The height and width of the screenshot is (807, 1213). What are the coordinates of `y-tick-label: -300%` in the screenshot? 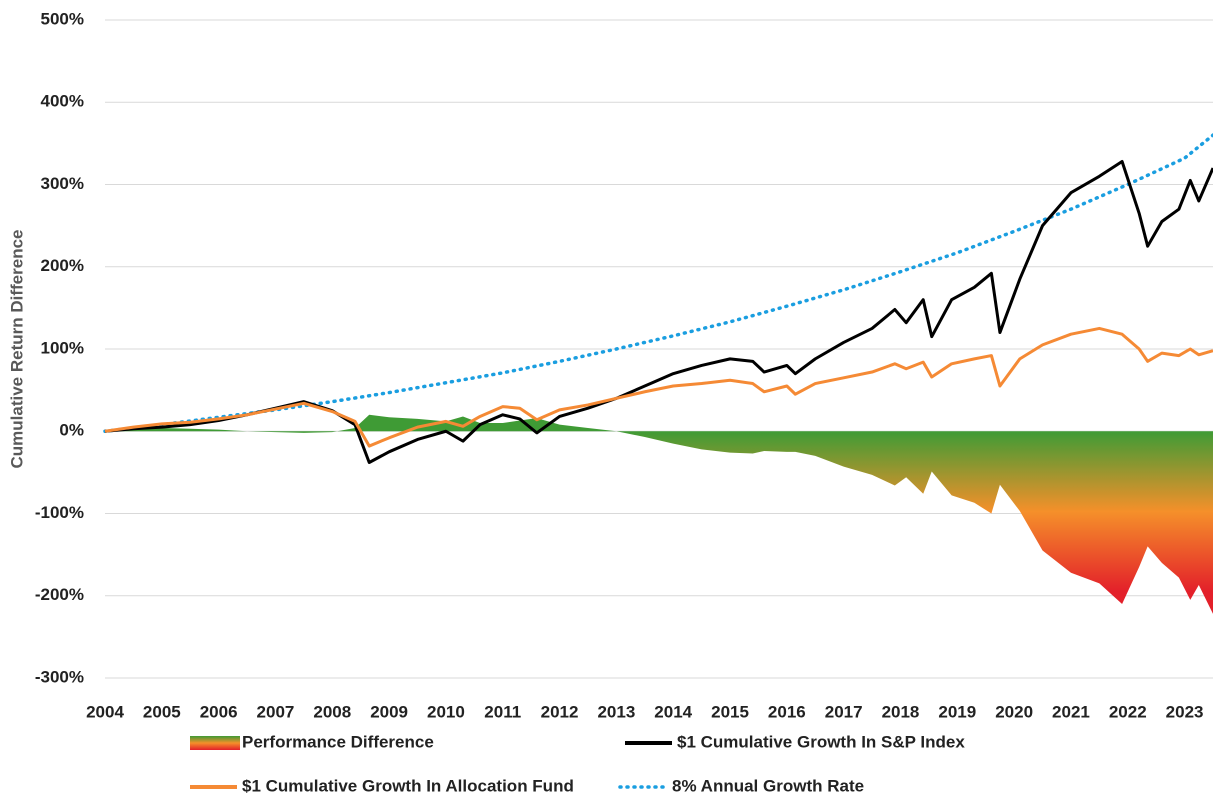 It's located at (59, 676).